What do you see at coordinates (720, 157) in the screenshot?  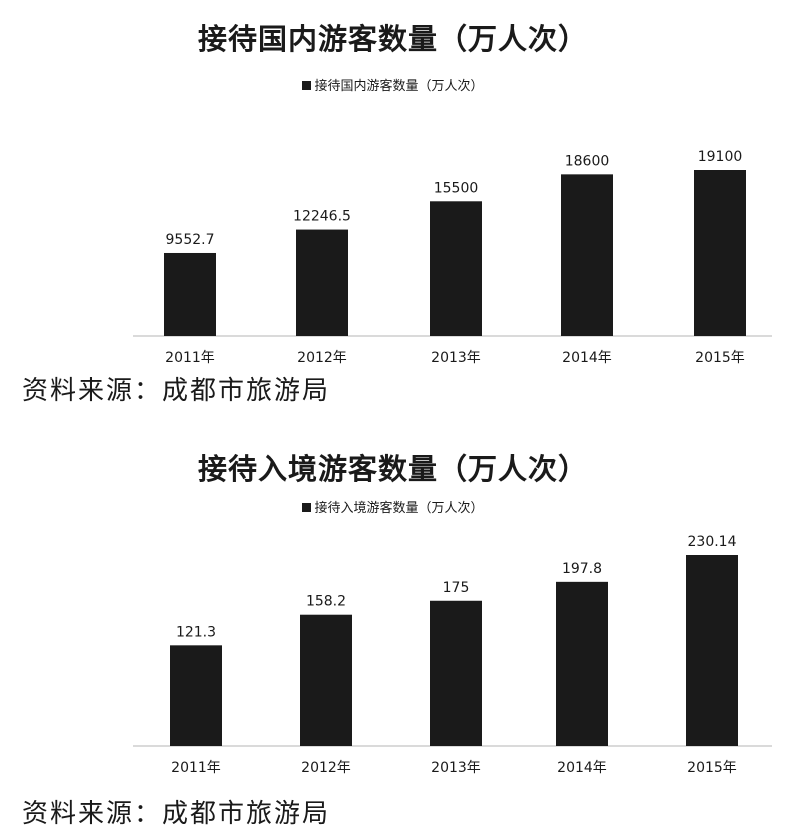 I see `data-label: 19100` at bounding box center [720, 157].